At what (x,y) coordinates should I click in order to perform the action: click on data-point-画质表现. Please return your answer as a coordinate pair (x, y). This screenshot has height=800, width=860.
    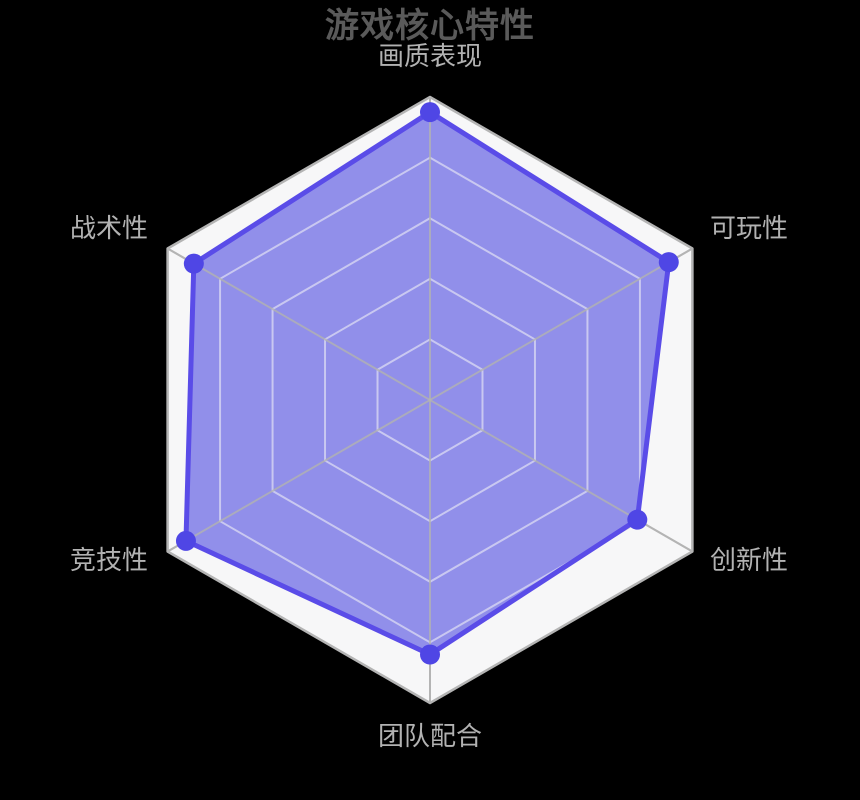
    Looking at the image, I should click on (430, 112).